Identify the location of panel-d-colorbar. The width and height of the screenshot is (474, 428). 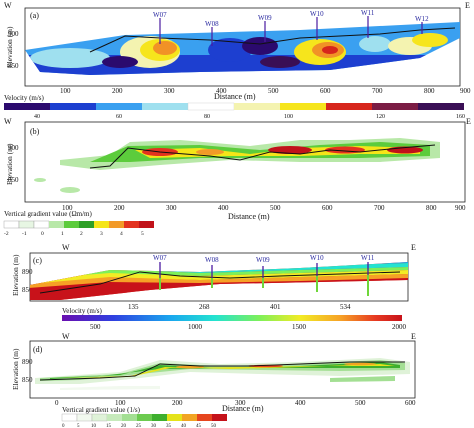
(144, 417).